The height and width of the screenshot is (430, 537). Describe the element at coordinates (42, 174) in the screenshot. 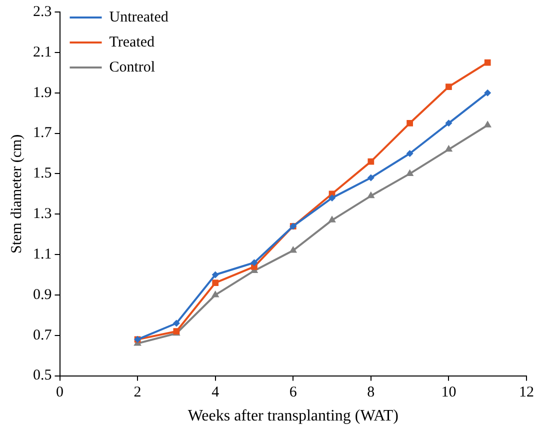

I see `y-tick-label: 1.5` at that location.